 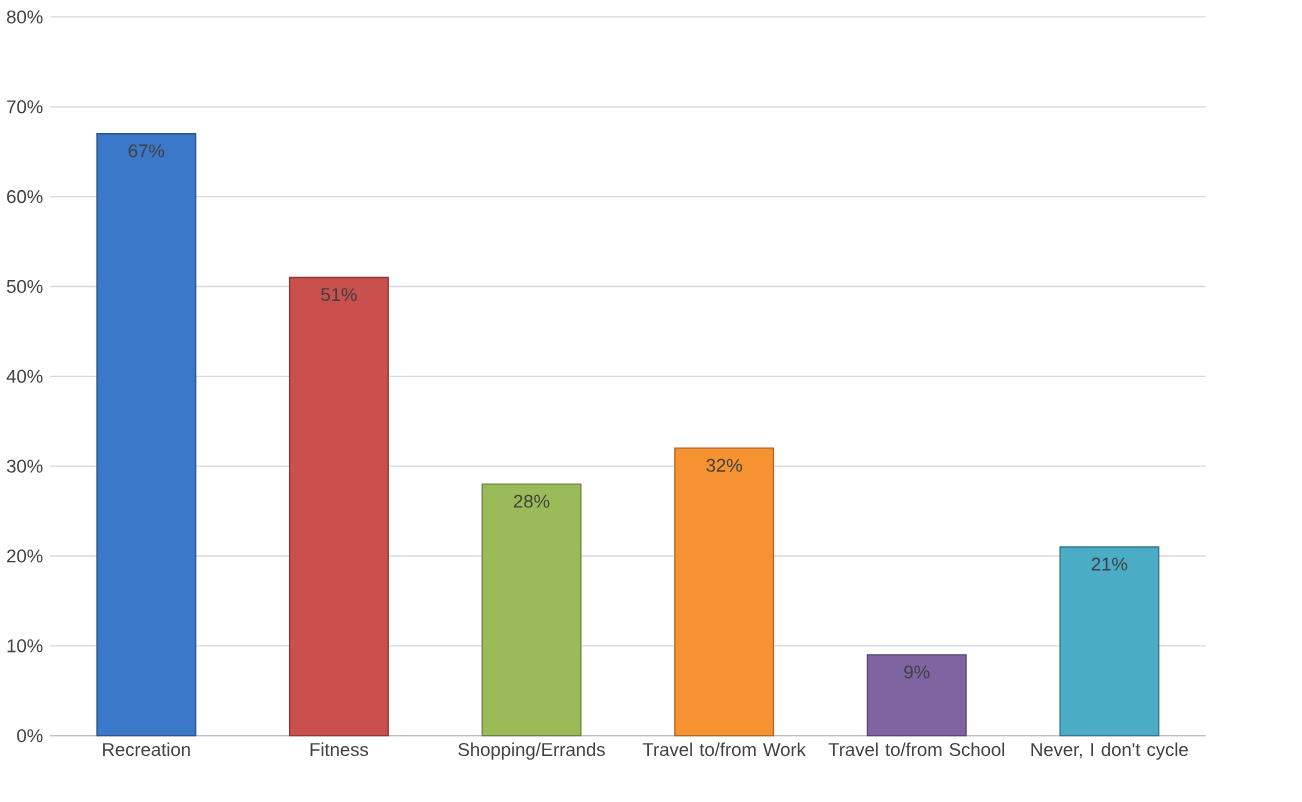 What do you see at coordinates (24, 466) in the screenshot?
I see `y-tick-label: 30%` at bounding box center [24, 466].